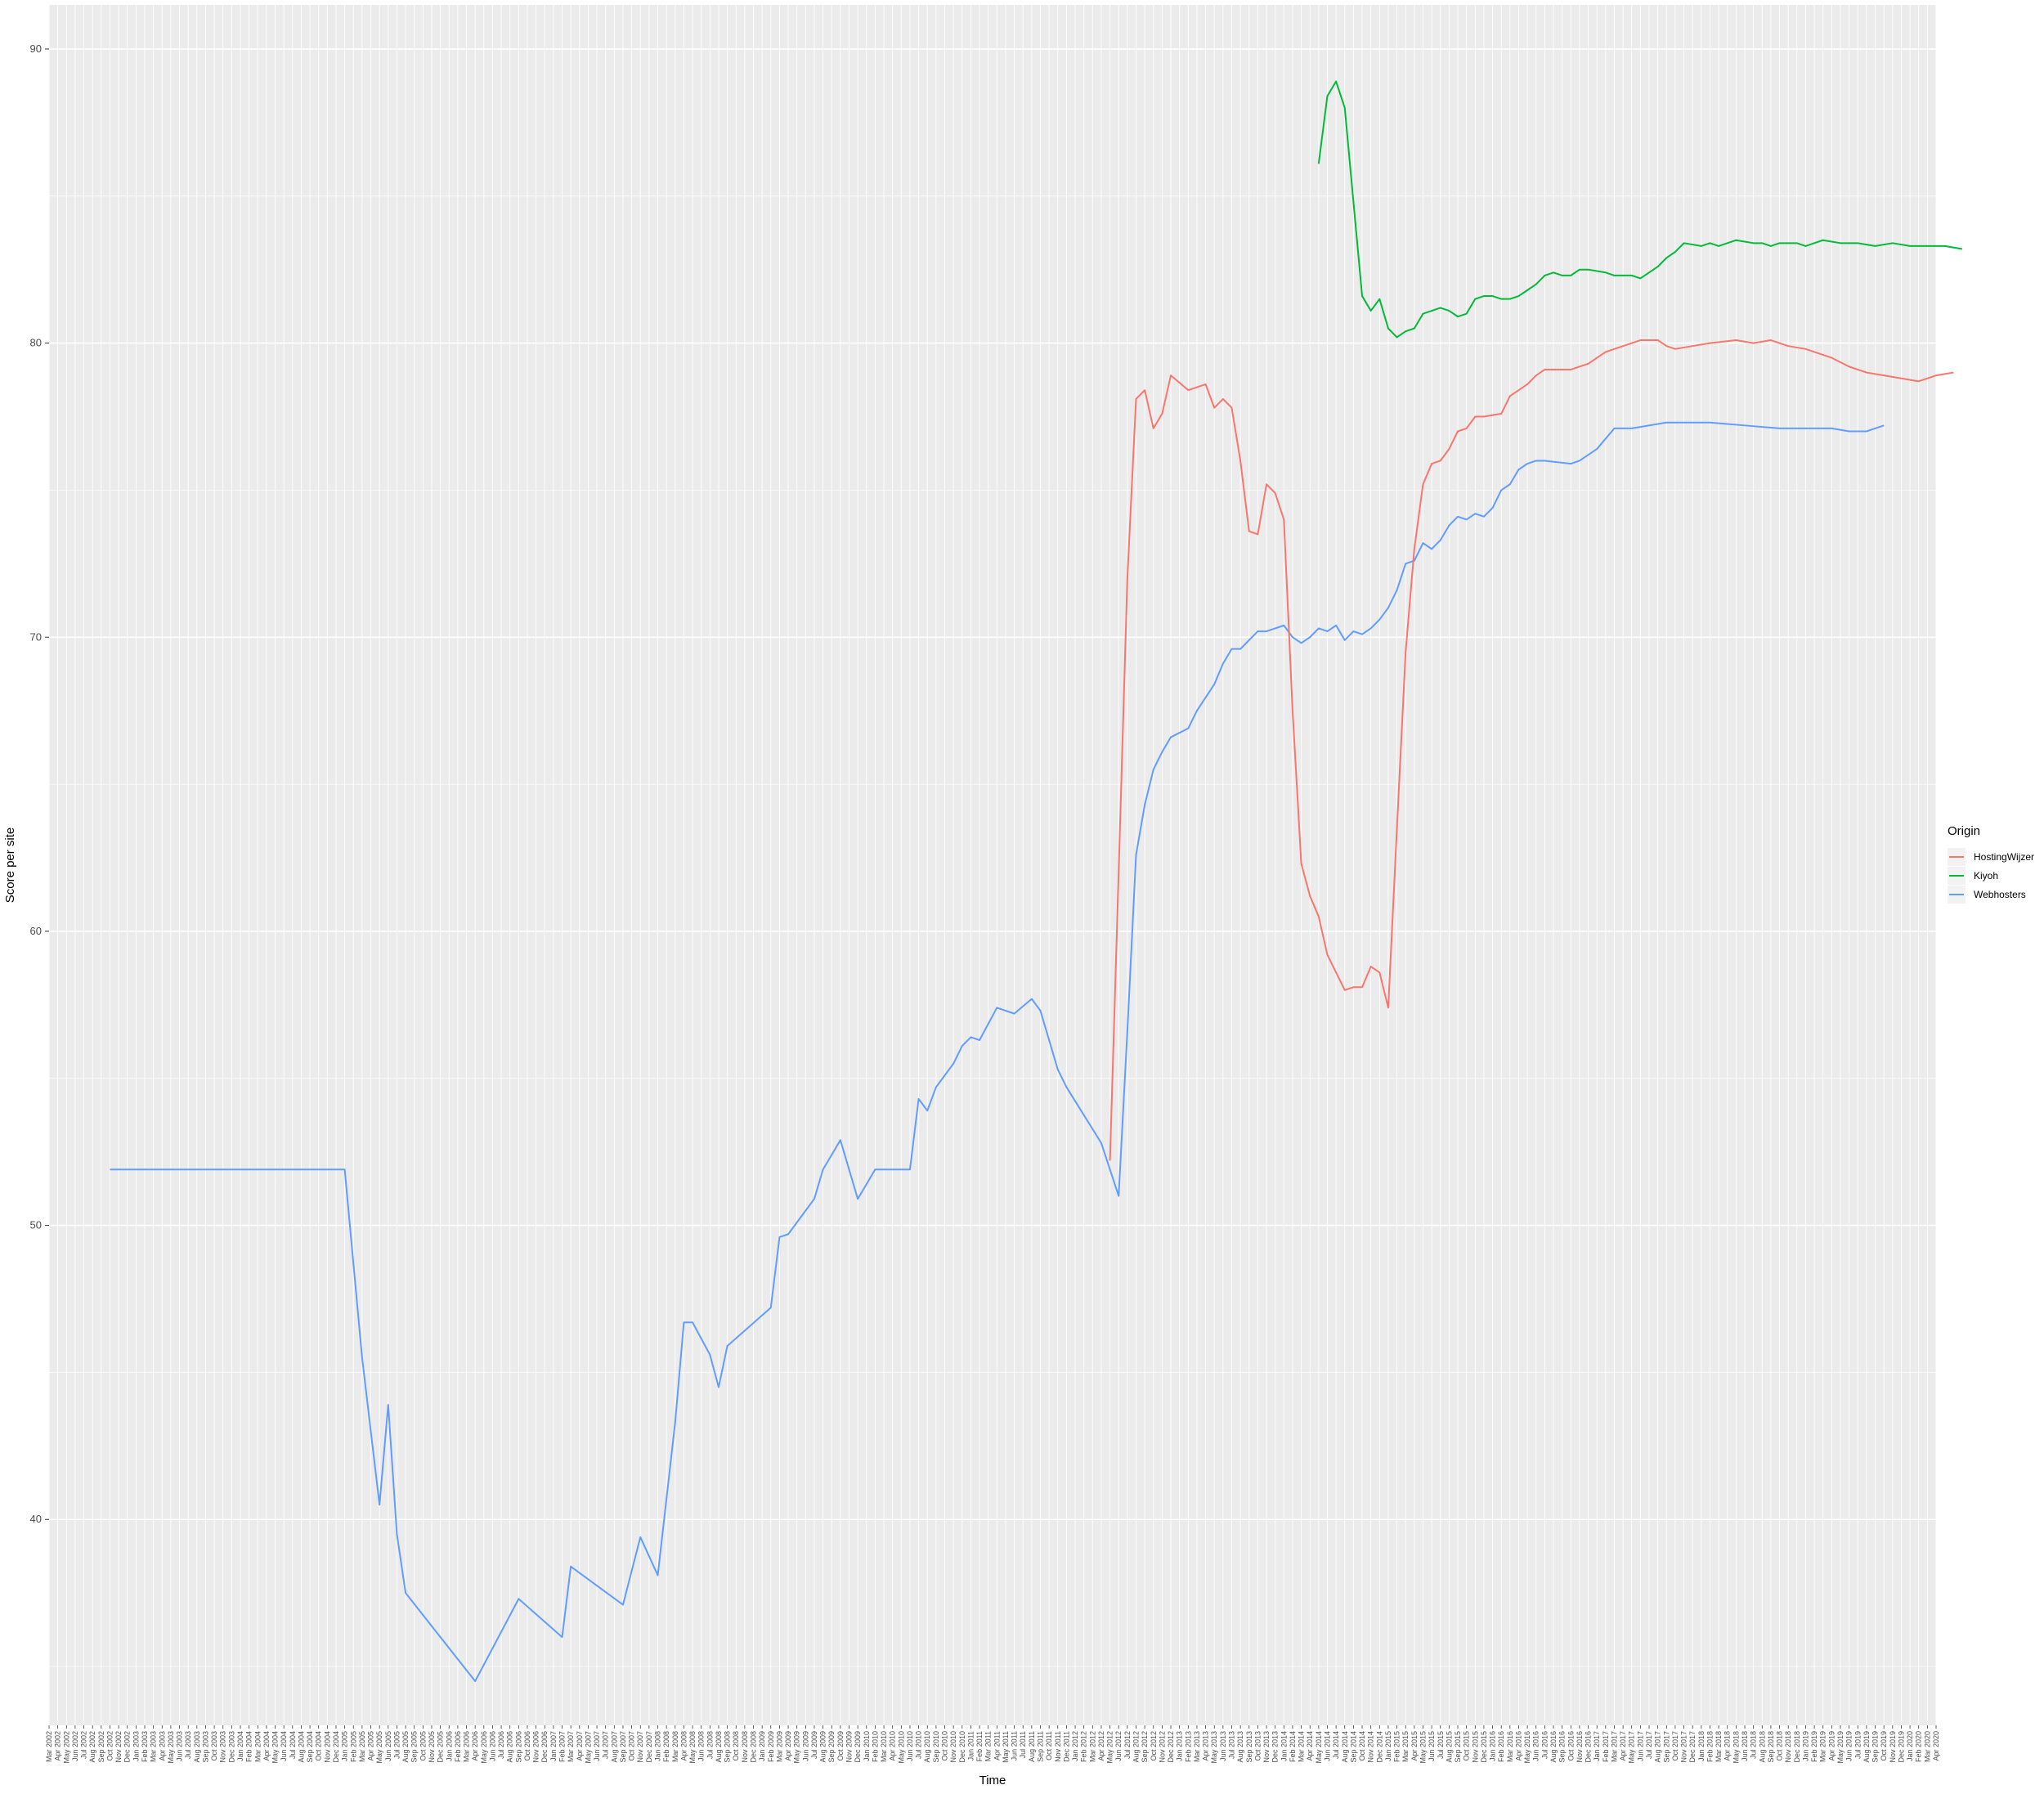 The width and height of the screenshot is (2044, 1794). What do you see at coordinates (188, 1745) in the screenshot?
I see `x-tick-label: Jul 2003` at bounding box center [188, 1745].